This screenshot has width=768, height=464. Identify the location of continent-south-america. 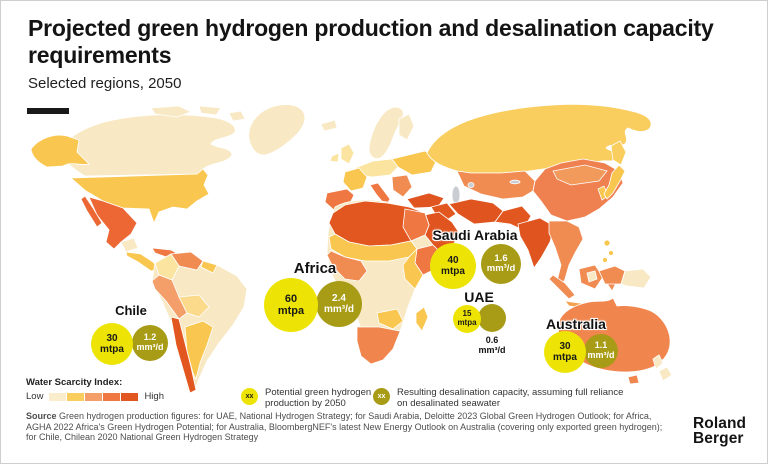
(199, 322).